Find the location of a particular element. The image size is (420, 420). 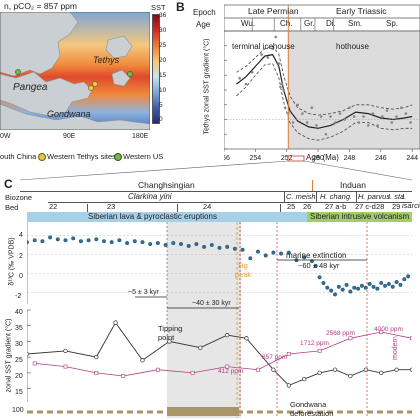

biozone-h-chang: H. chang. is located at coordinates (336, 196).